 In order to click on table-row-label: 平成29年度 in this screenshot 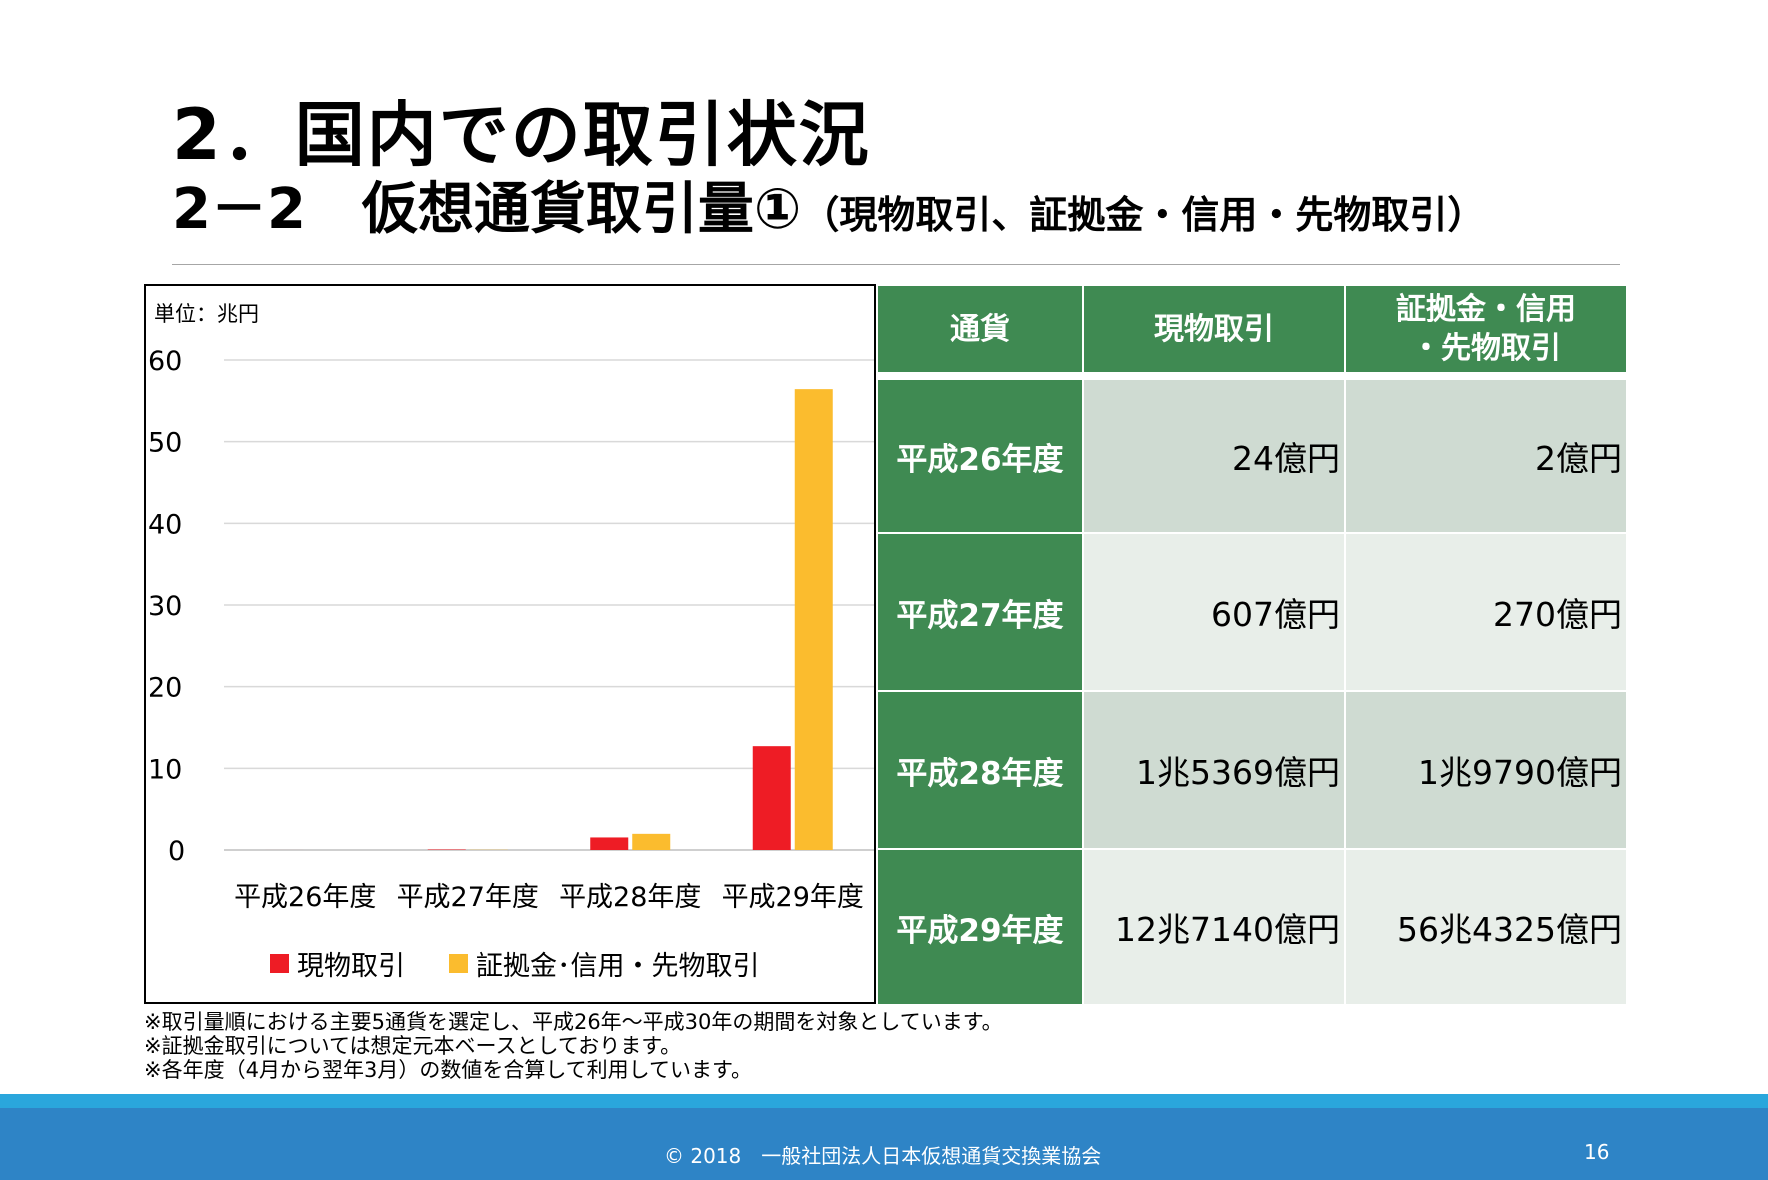, I will do `click(980, 927)`.